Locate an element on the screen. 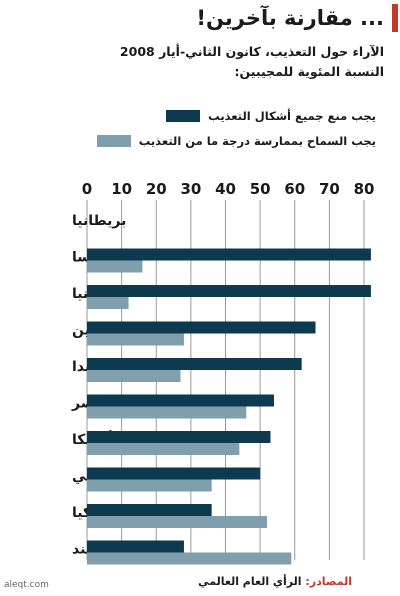 The width and height of the screenshot is (400, 596). source-text: الرأي العام العالمي is located at coordinates (250, 581).